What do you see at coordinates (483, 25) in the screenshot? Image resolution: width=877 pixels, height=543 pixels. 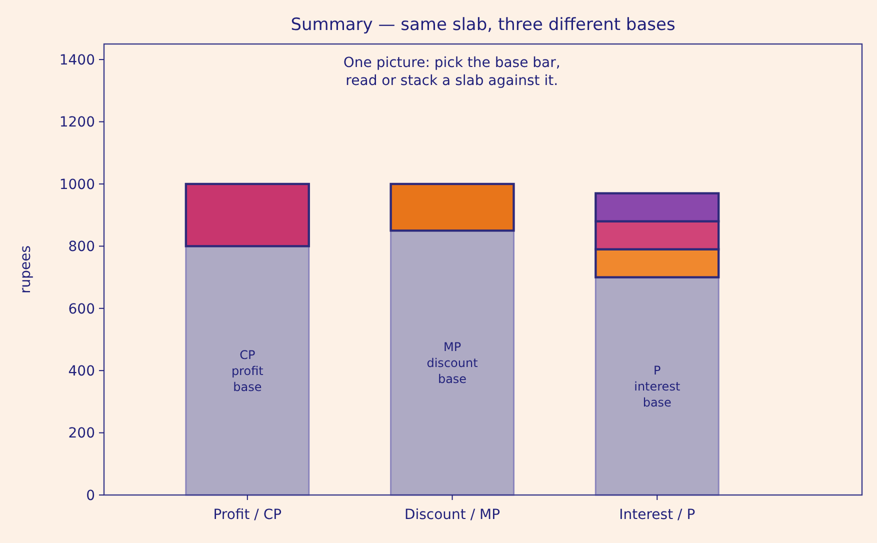 I see `chart-title: Summary — same slab, three different bases` at bounding box center [483, 25].